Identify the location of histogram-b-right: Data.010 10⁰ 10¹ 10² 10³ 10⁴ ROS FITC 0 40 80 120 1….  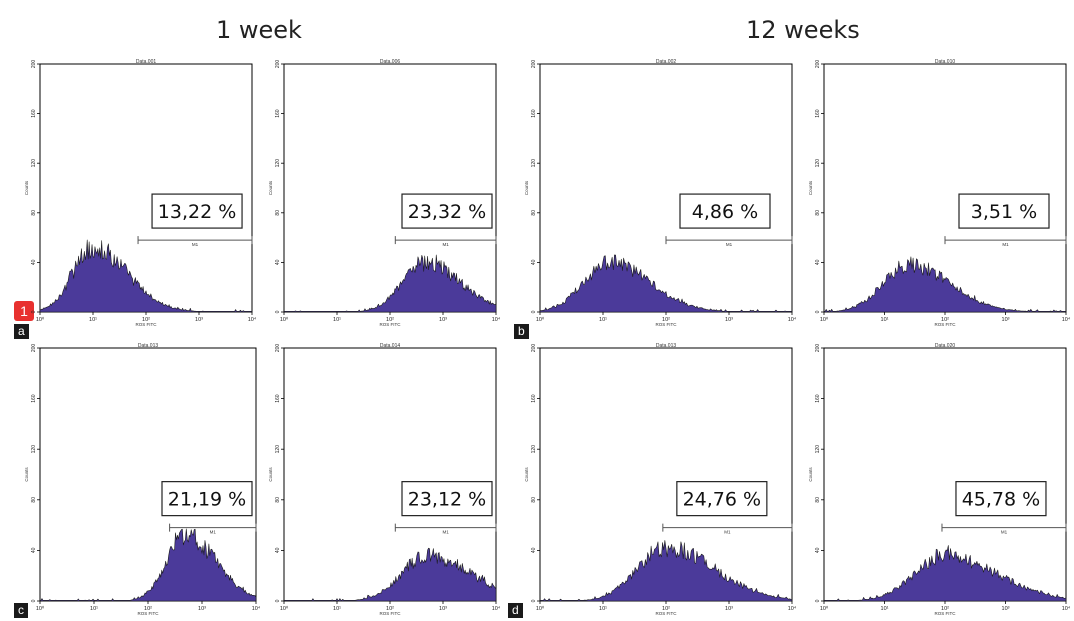
(941, 193).